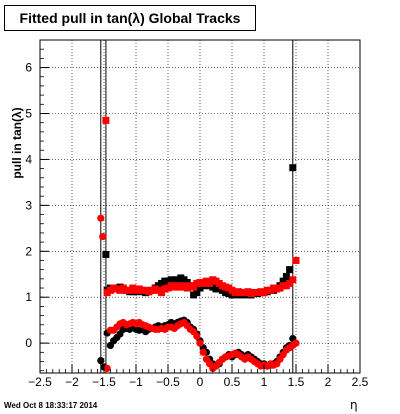 This screenshot has height=414, width=400. I want to click on x-tick-label: 2.5, so click(360, 382).